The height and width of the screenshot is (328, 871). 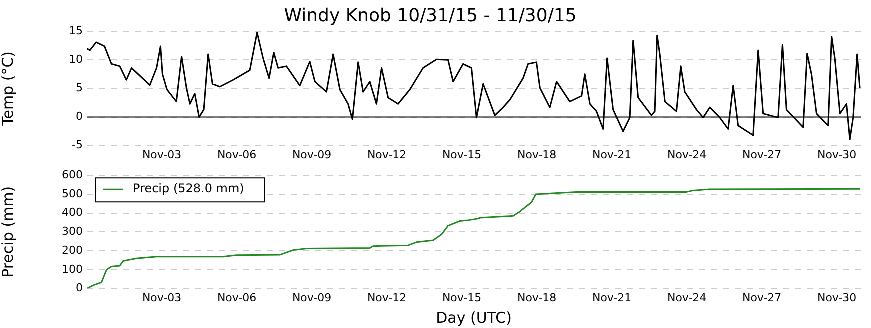 I want to click on y-tick-label: 300, so click(x=72, y=231).